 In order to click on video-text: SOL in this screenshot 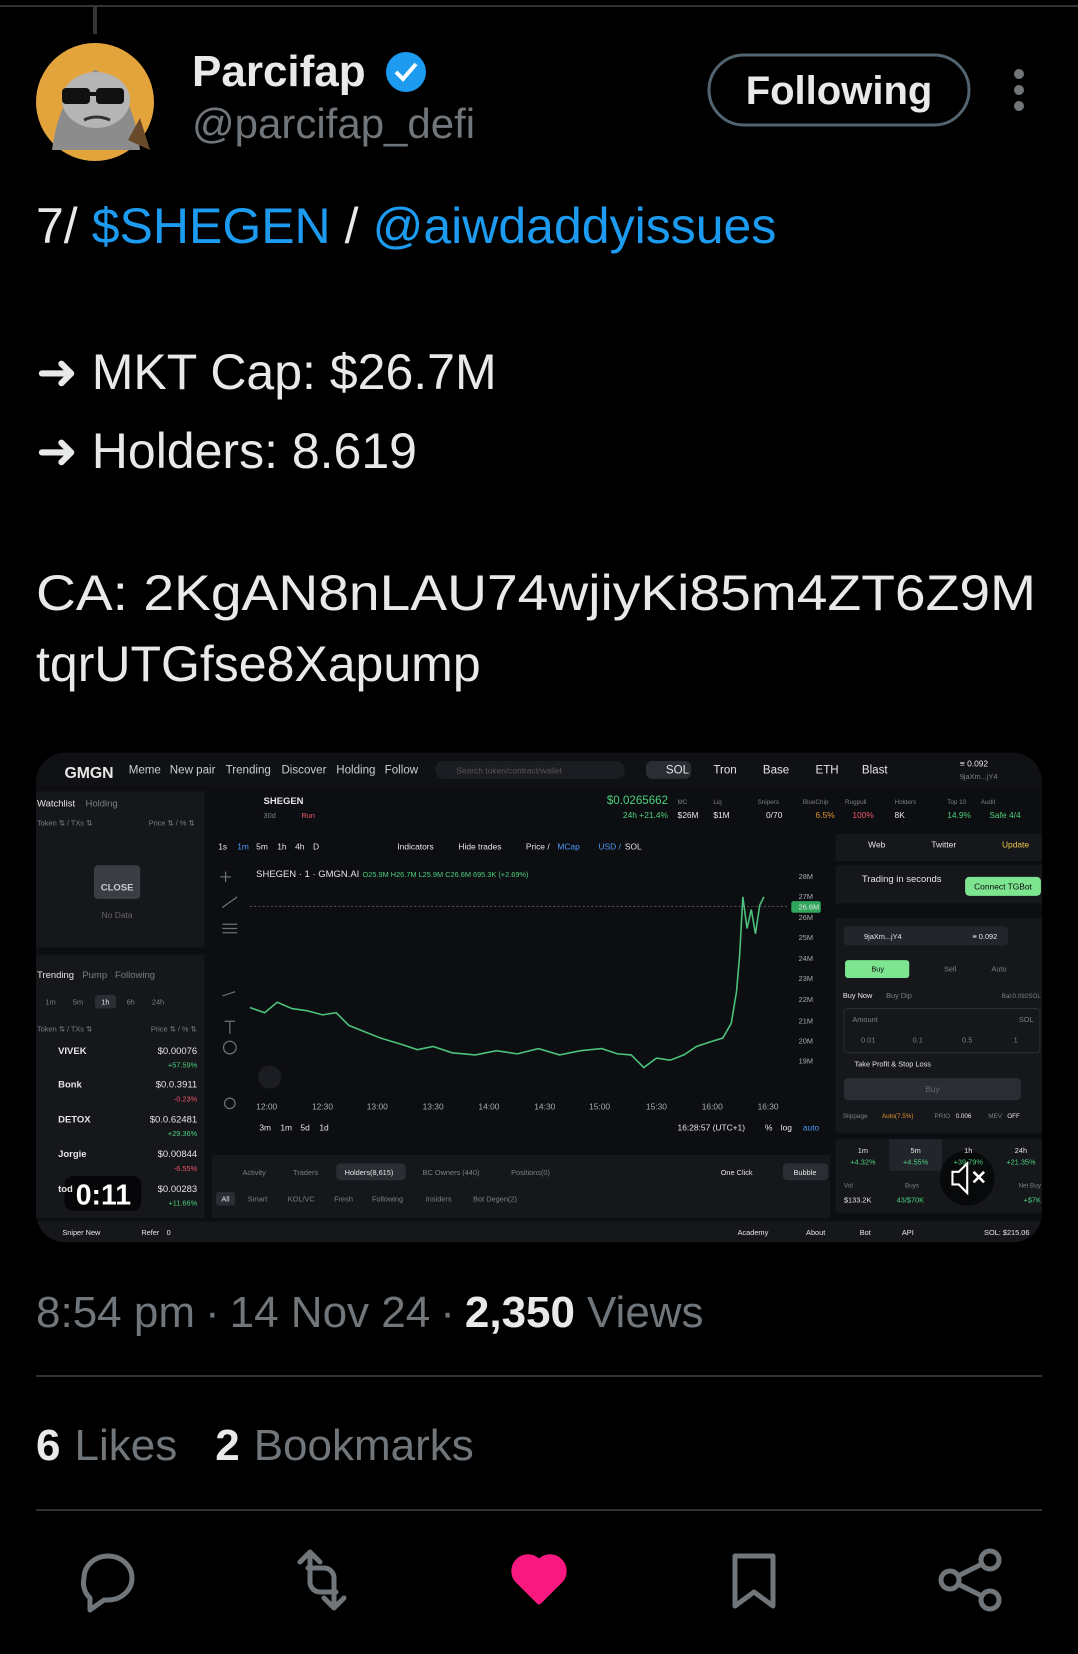, I will do `click(633, 846)`.